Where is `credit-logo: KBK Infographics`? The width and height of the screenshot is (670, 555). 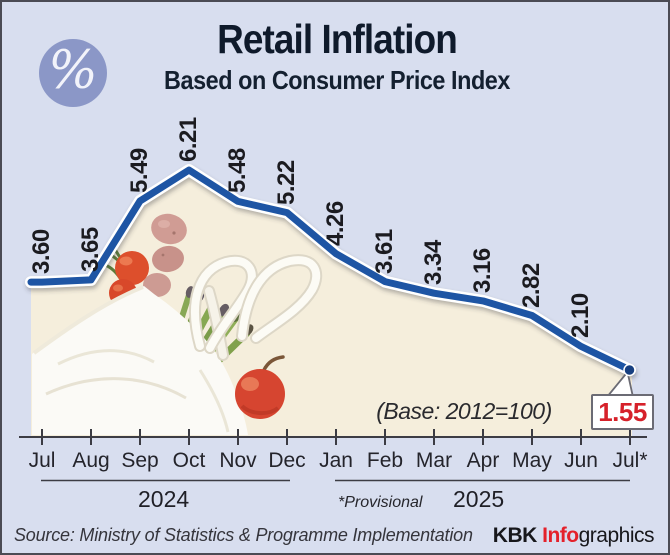
credit-logo: KBK Infographics is located at coordinates (573, 536).